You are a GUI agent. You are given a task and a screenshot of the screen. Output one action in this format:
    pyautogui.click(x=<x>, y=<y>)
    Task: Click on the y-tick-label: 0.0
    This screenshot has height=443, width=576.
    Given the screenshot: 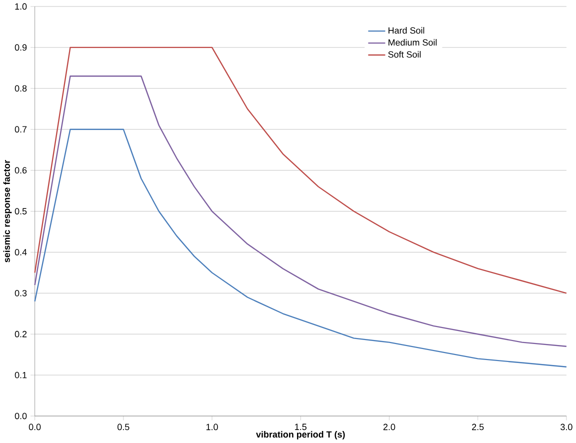 What is the action you would take?
    pyautogui.click(x=20, y=416)
    